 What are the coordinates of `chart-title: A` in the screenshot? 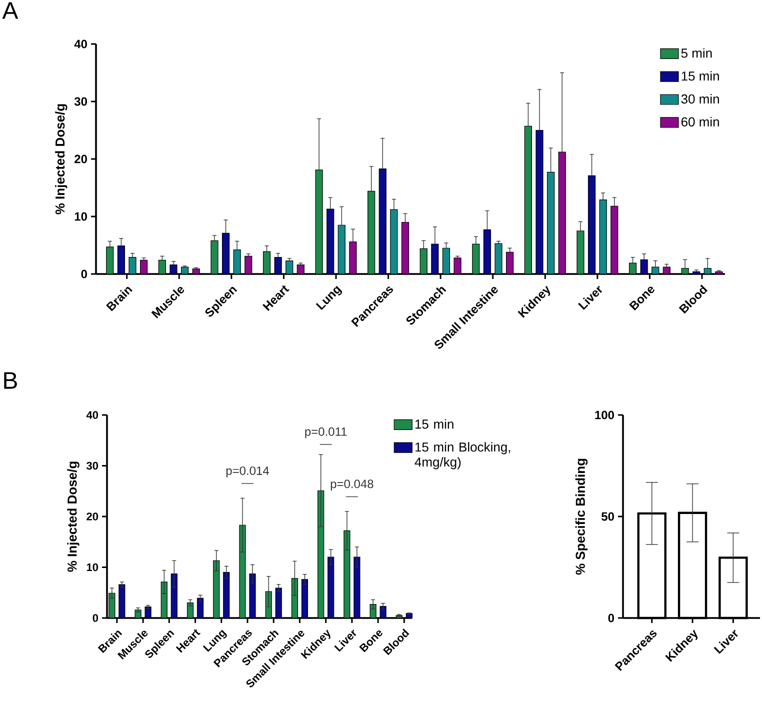 It's located at (10, 10).